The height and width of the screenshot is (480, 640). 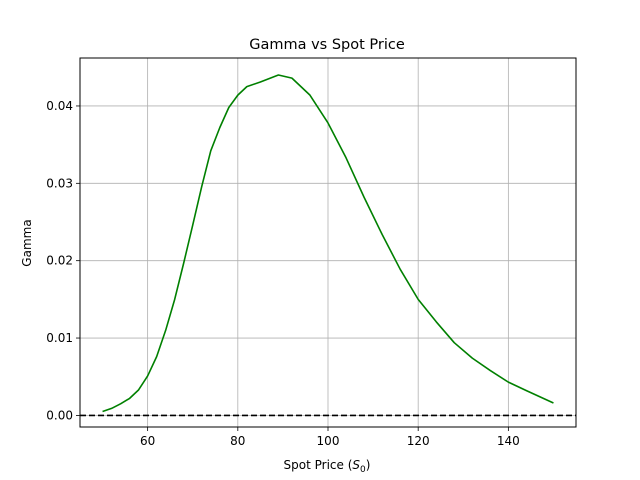 What do you see at coordinates (318, 465) in the screenshot?
I see `x-axis-label-main: Spot Price (` at bounding box center [318, 465].